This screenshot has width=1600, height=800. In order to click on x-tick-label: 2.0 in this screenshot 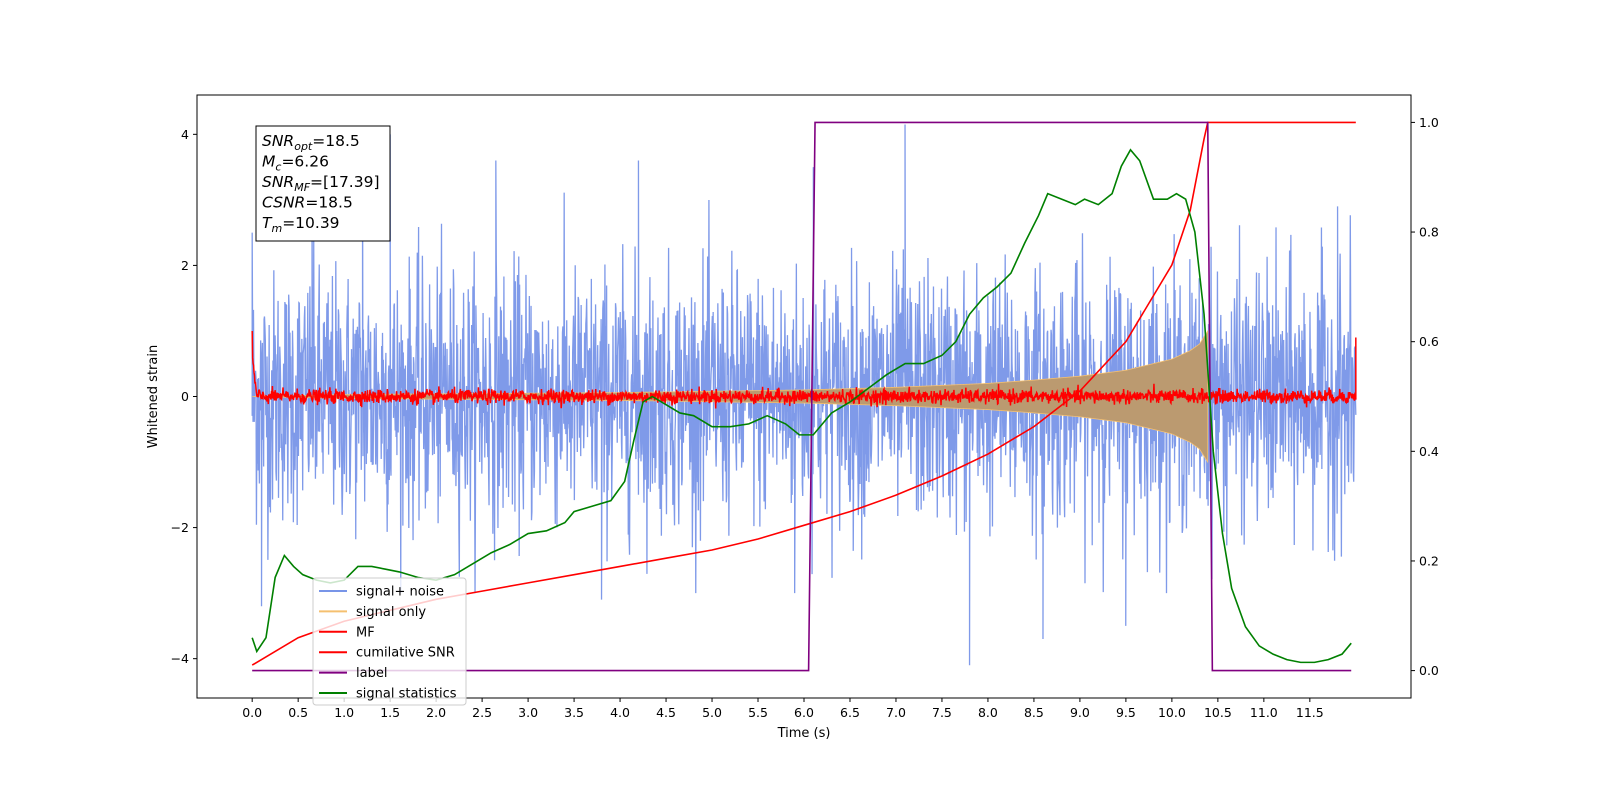, I will do `click(436, 712)`.